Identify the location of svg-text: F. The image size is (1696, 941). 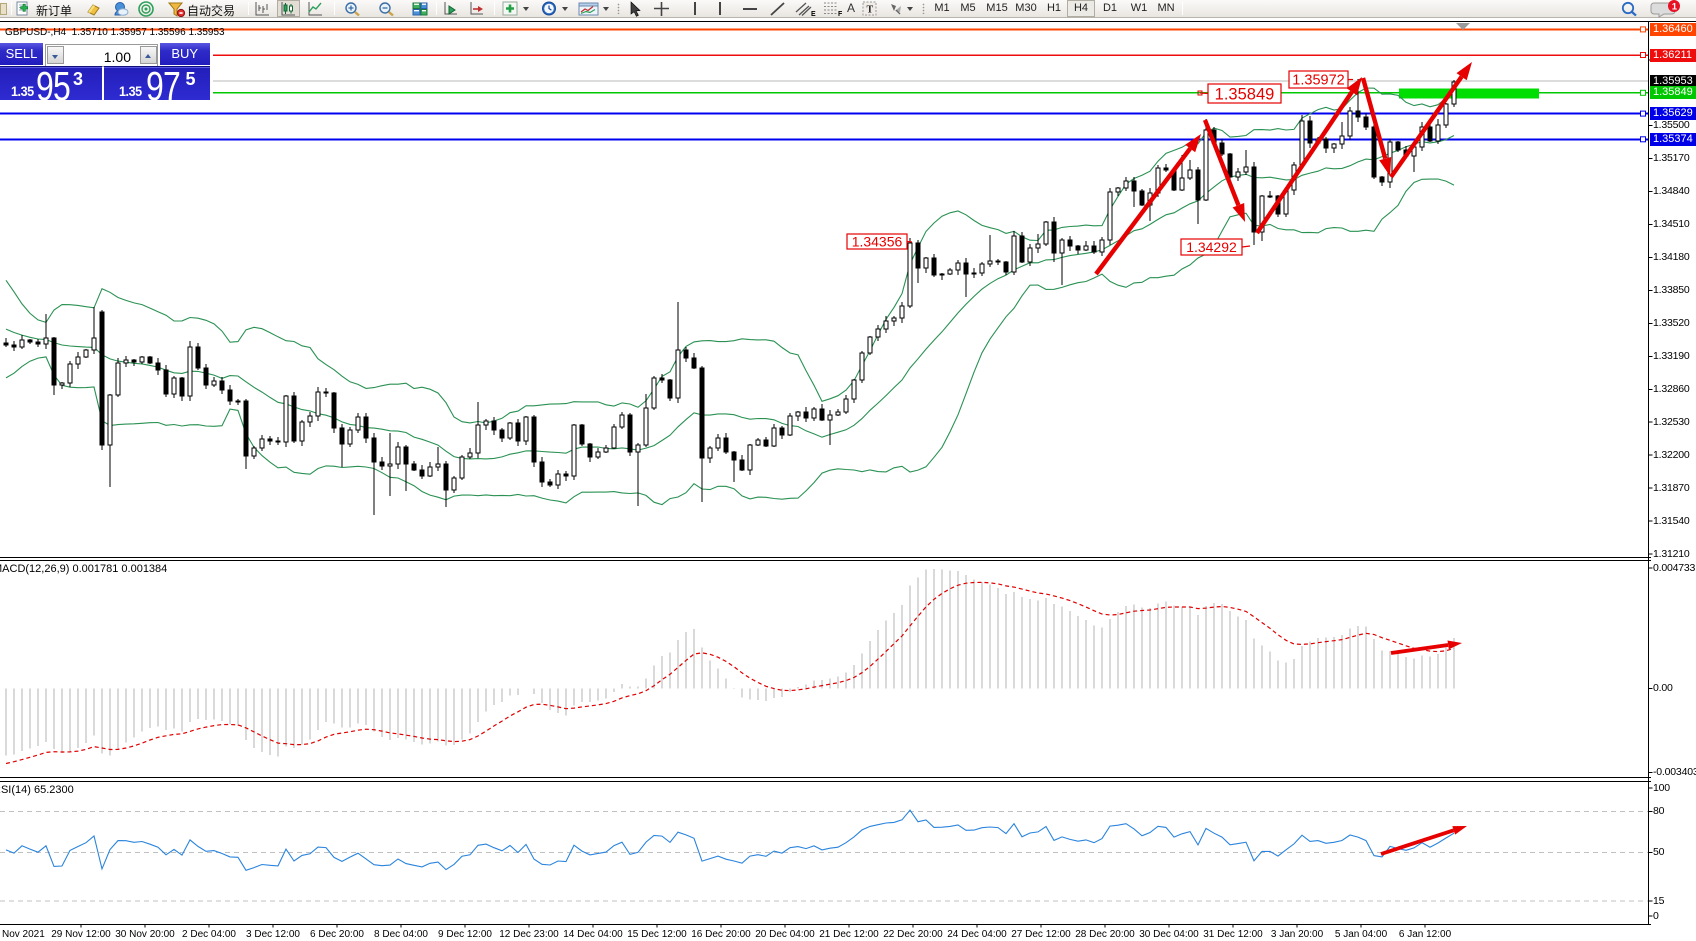
(840, 14).